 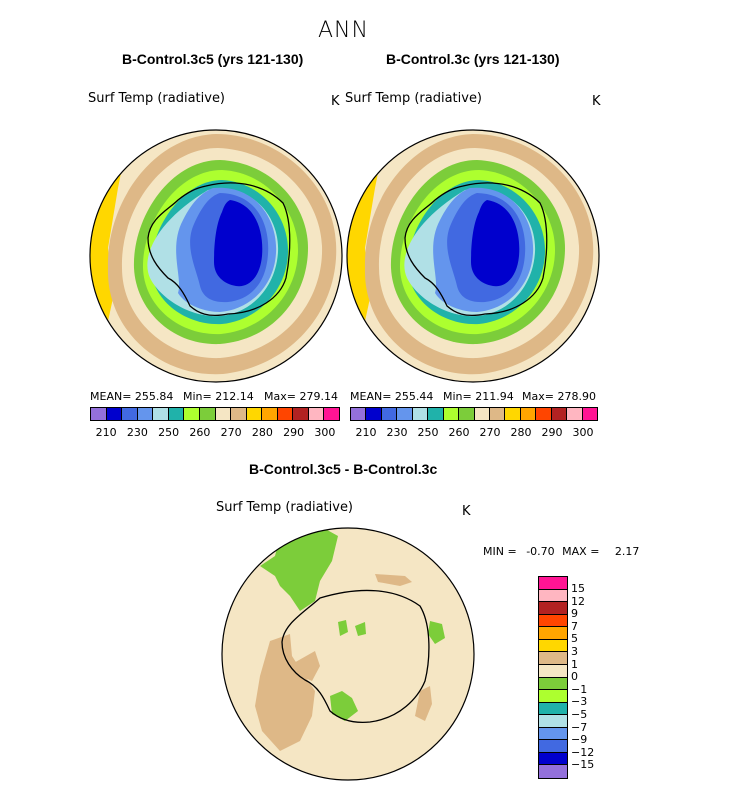 I want to click on diff-minmax: MIN = -0.70 MAX = 2.17, so click(x=561, y=551).